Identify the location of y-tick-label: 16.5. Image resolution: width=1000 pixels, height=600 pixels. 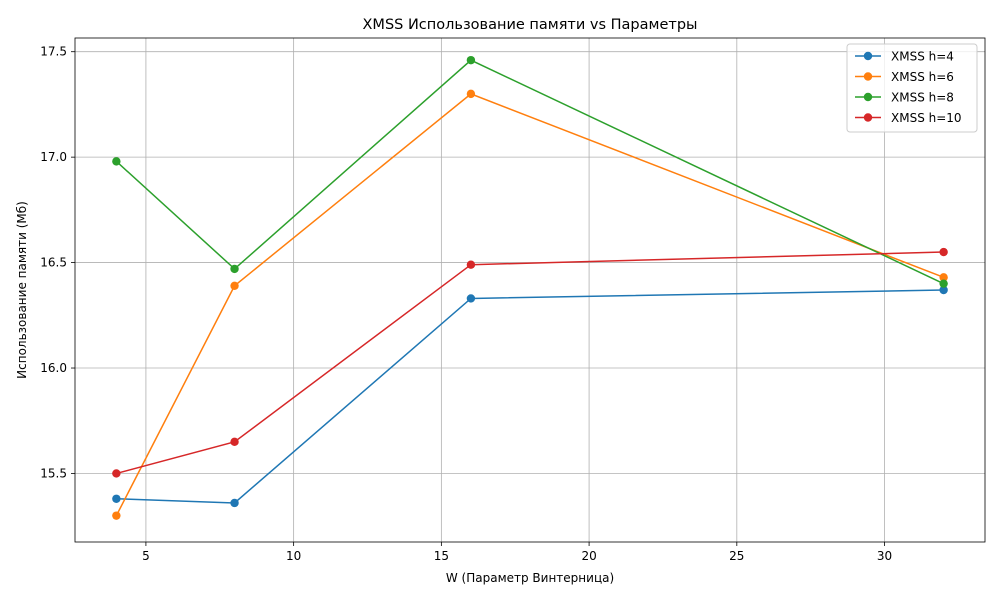
(53, 263).